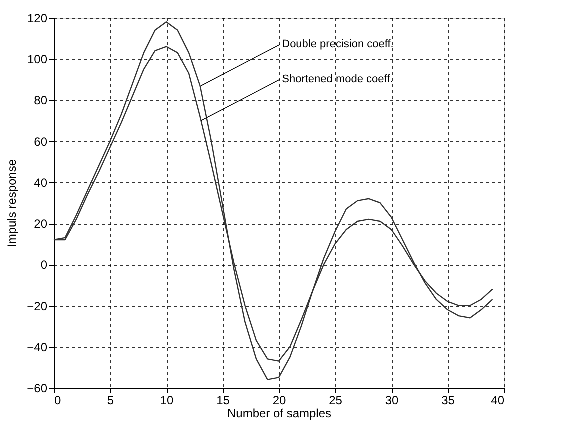 The image size is (563, 432). I want to click on y-tick-label: 80, so click(41, 101).